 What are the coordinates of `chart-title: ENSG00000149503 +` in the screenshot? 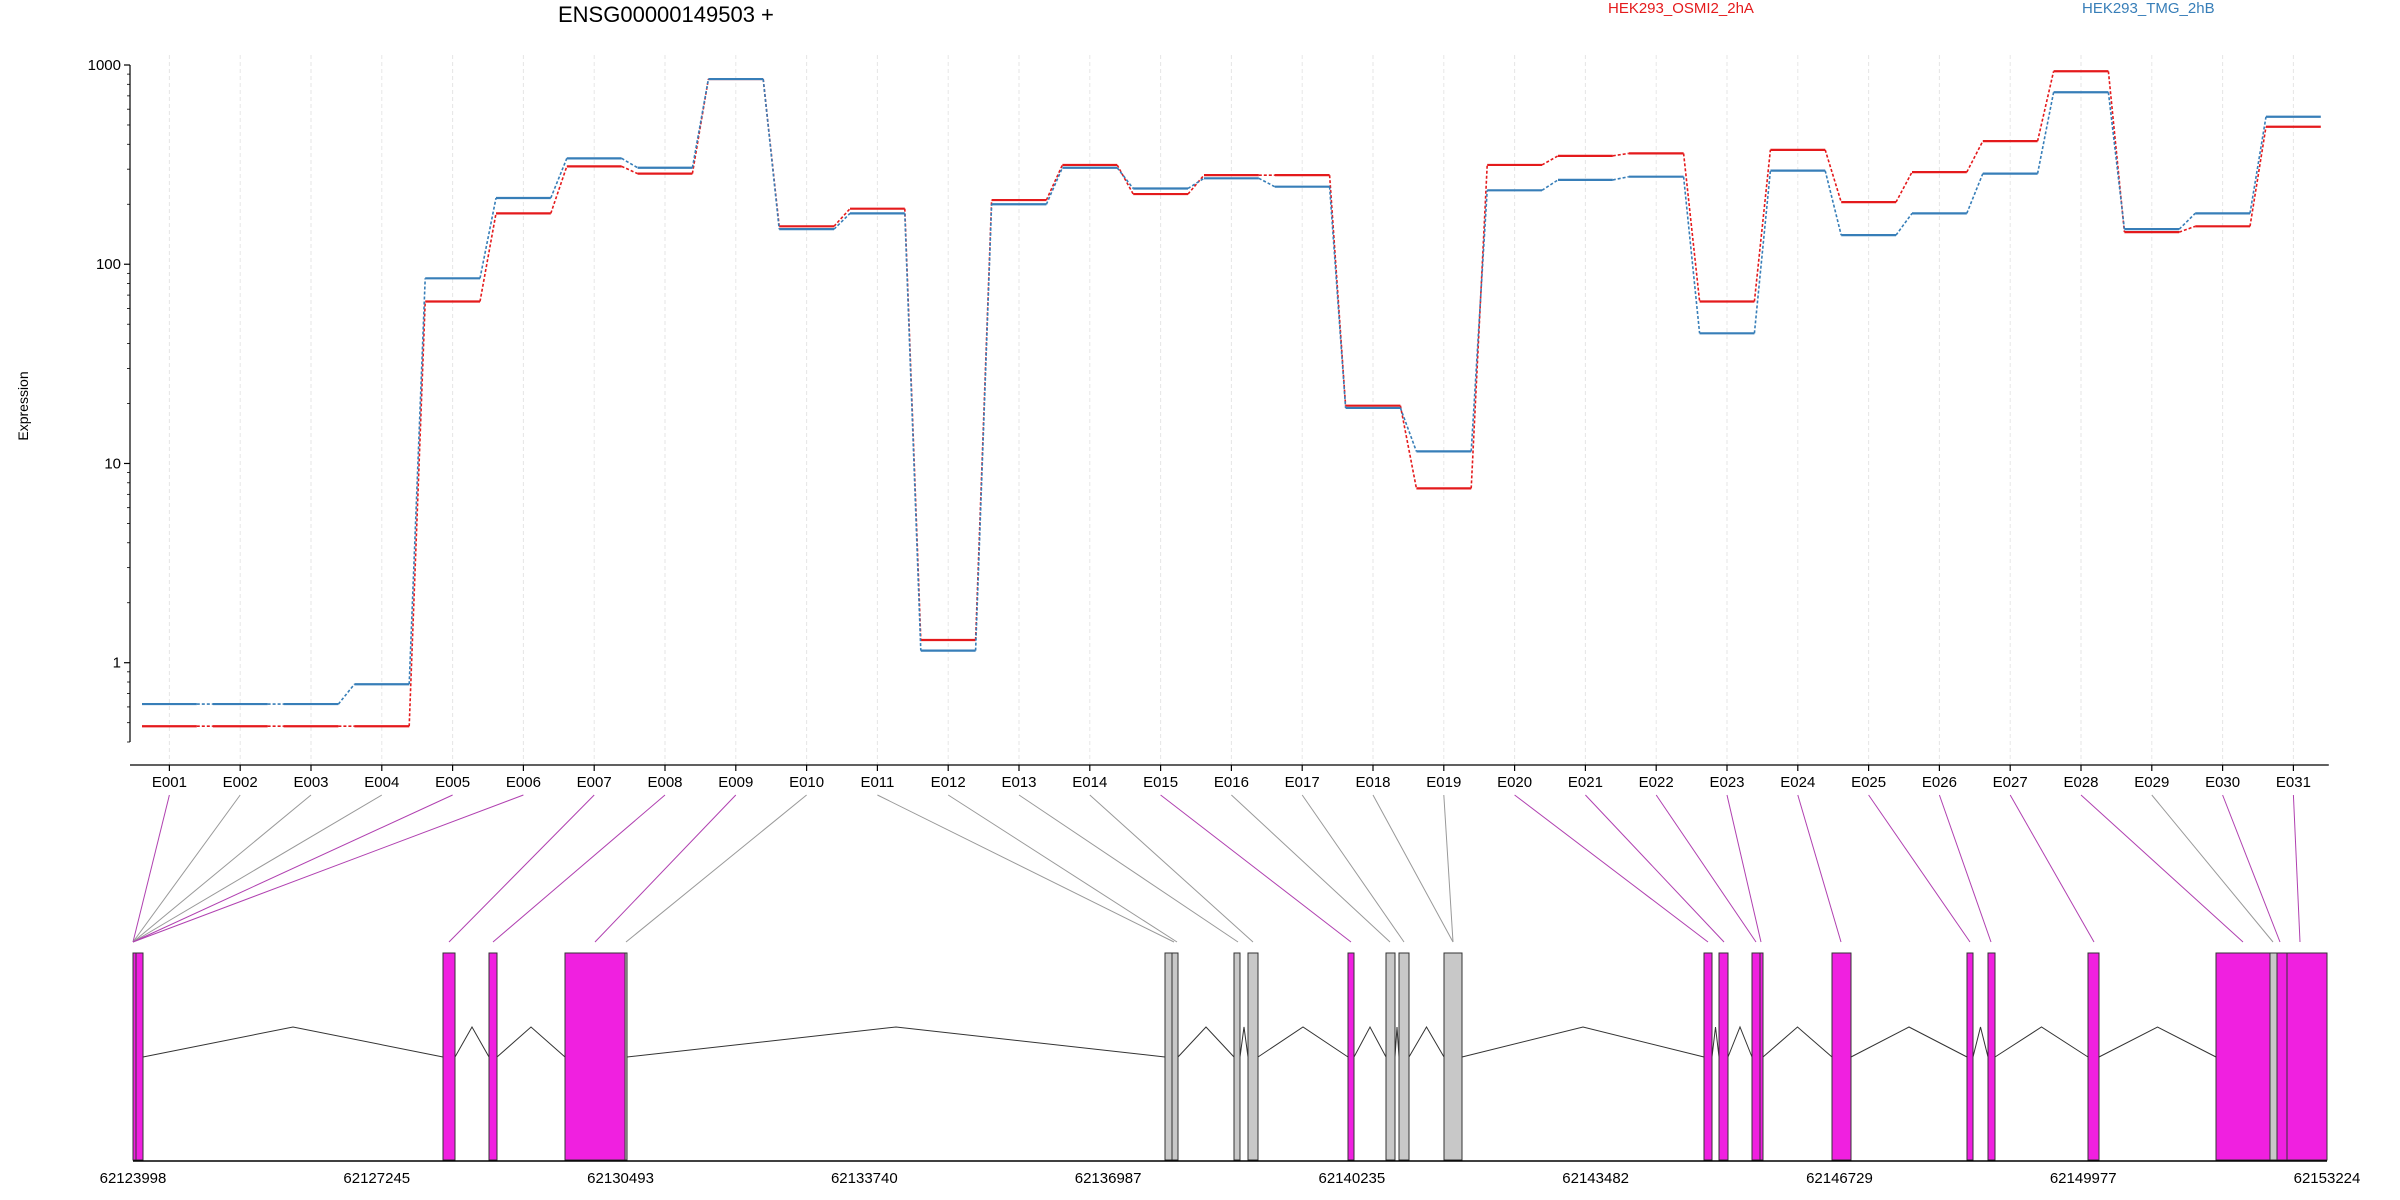 It's located at (666, 14).